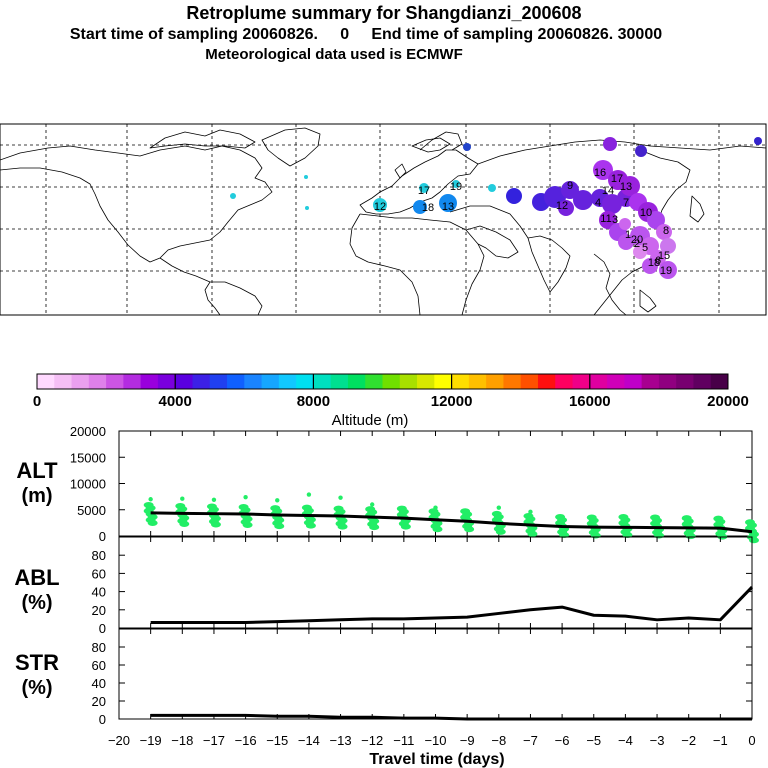 The height and width of the screenshot is (768, 768). What do you see at coordinates (657, 740) in the screenshot?
I see `x-tick-label-17: −3` at bounding box center [657, 740].